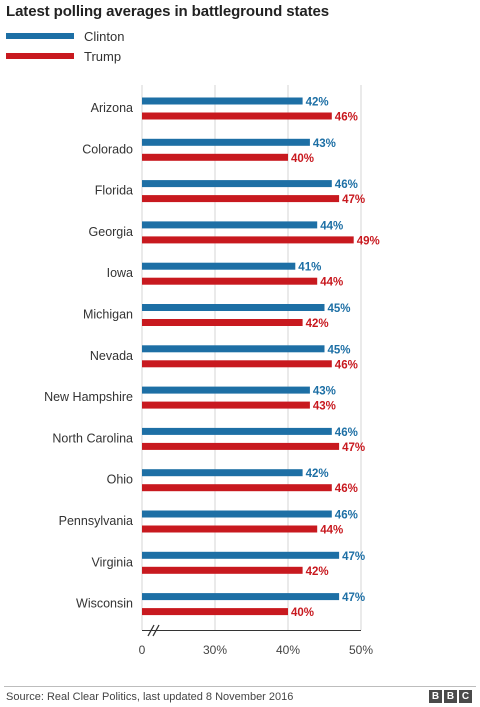  I want to click on legend-item-clinton: Clinton, so click(65, 36).